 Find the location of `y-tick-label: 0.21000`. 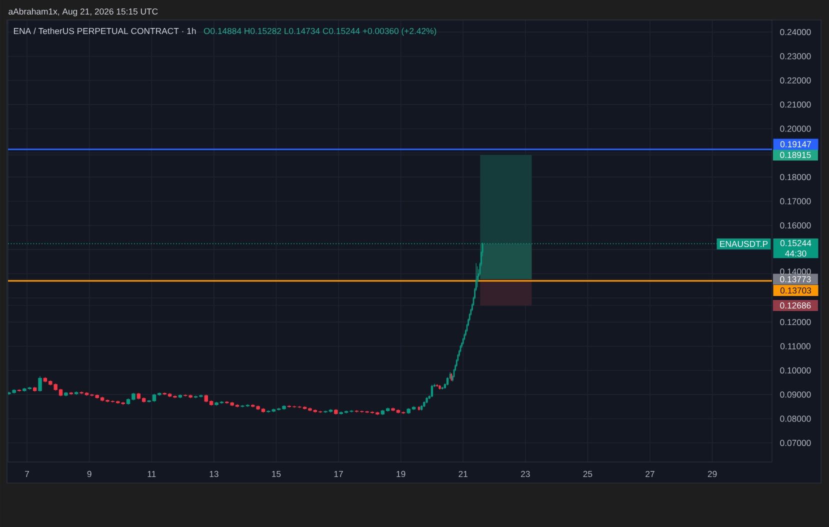

y-tick-label: 0.21000 is located at coordinates (795, 105).